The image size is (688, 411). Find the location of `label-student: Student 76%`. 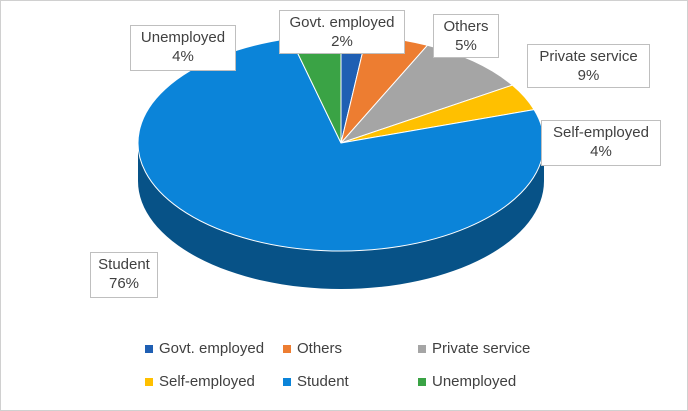

label-student: Student 76% is located at coordinates (124, 275).